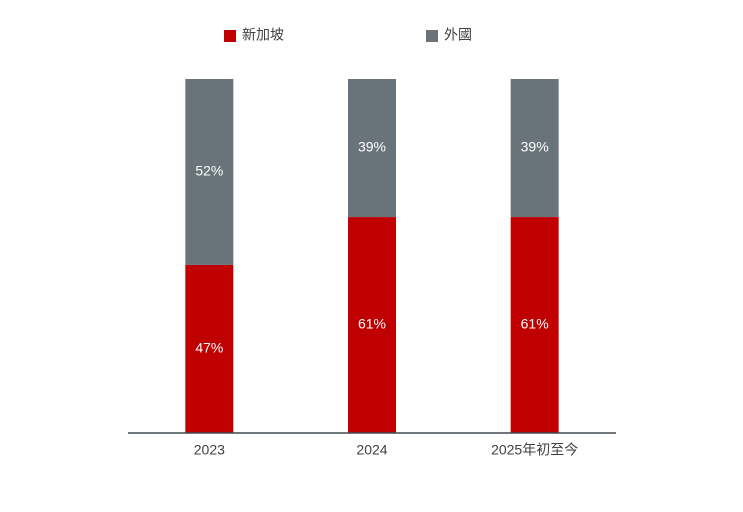  What do you see at coordinates (534, 450) in the screenshot?
I see `x-tick-label: 2025年初至今` at bounding box center [534, 450].